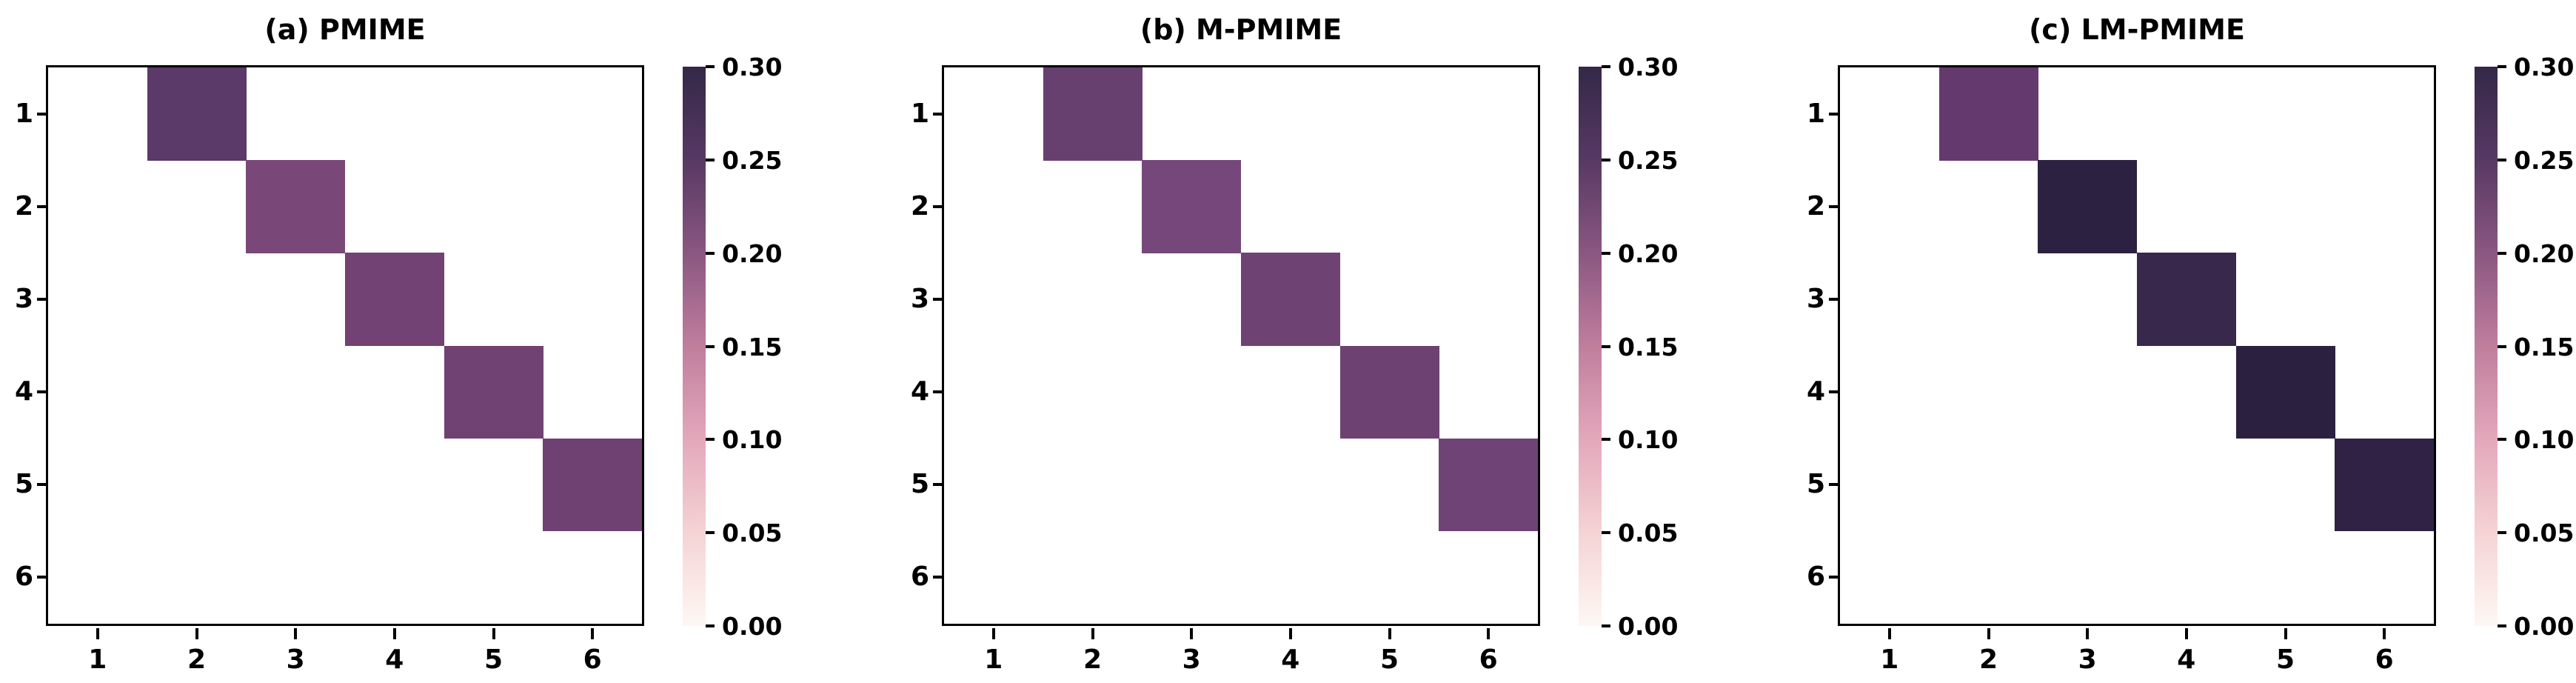 Image resolution: width=2576 pixels, height=683 pixels. Describe the element at coordinates (345, 30) in the screenshot. I see `panel-title: (a) PMIME` at that location.